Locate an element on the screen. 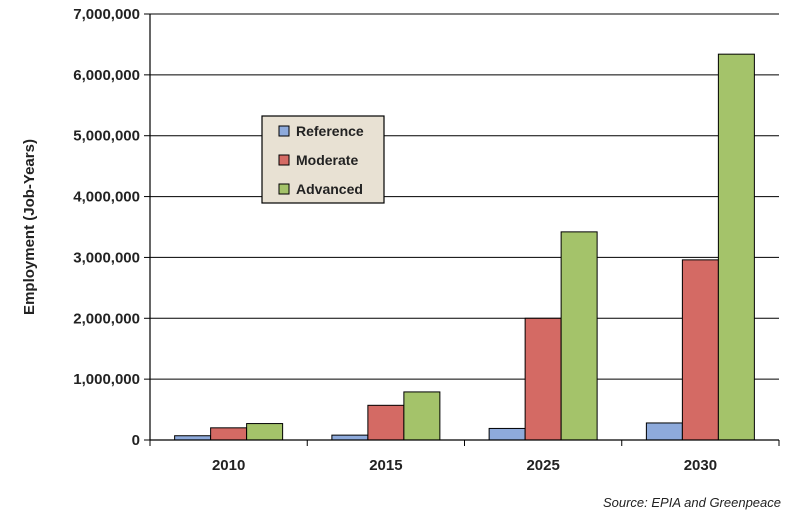  y-tick-label: 3,000,000 is located at coordinates (106, 257).